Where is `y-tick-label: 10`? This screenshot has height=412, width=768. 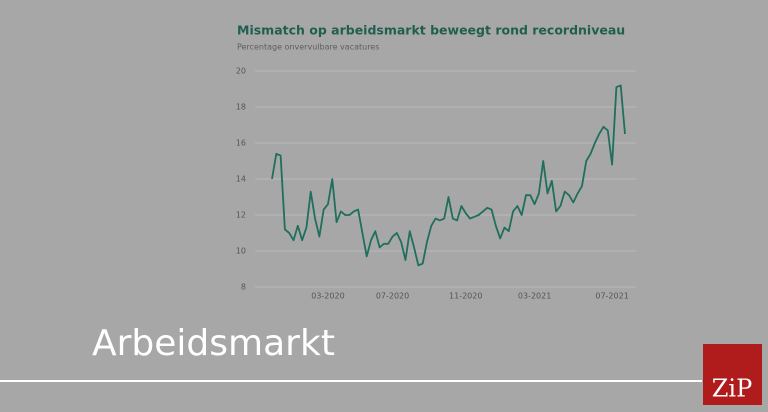 y-tick-label: 10 is located at coordinates (241, 251).